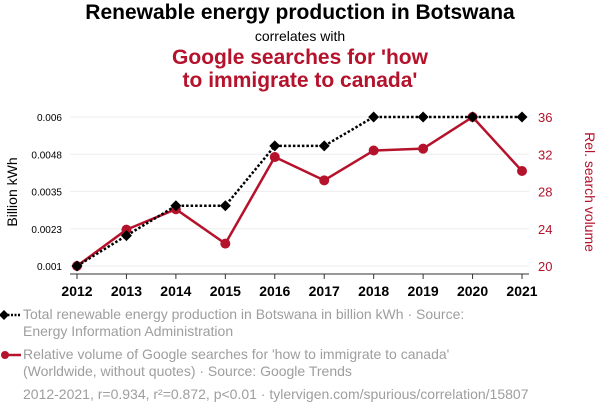 The height and width of the screenshot is (414, 600). I want to click on x-tick-label: 2012, so click(76, 291).